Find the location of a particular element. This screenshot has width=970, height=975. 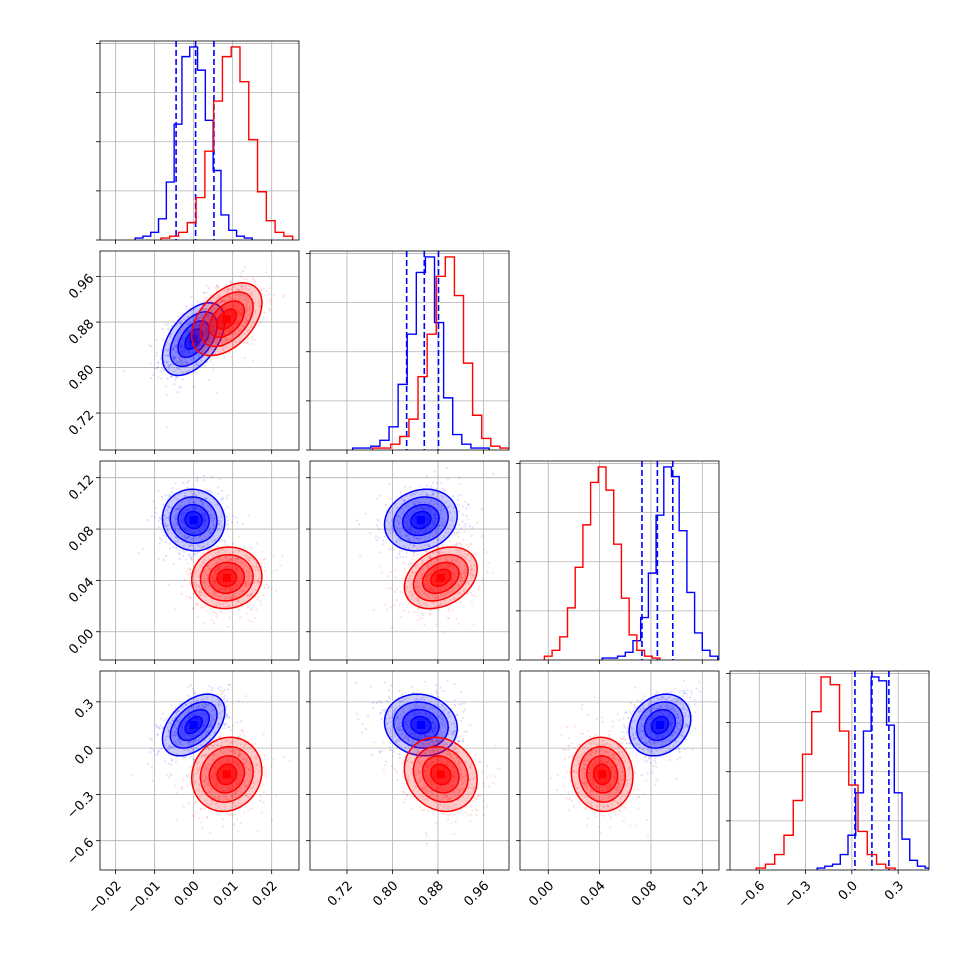

panel-frame is located at coordinates (199, 140).